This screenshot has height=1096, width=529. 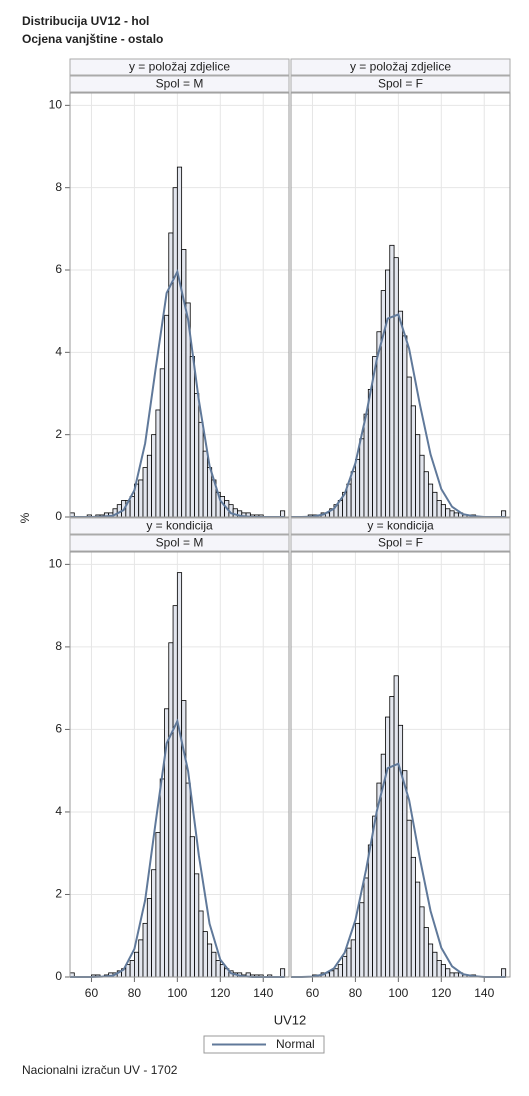 I want to click on footnote: Nacionalni izračun UV - 1702, so click(x=100, y=1070).